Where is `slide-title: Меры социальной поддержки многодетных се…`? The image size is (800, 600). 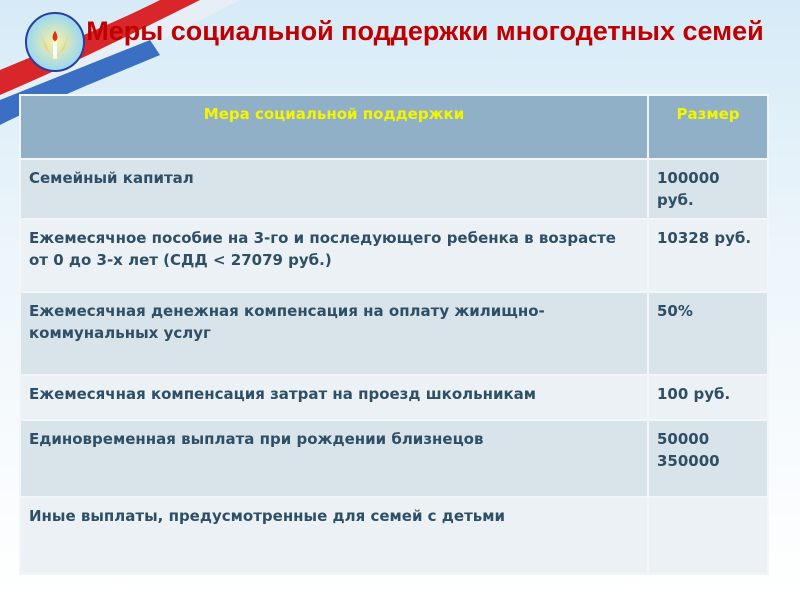 slide-title: Меры социальной поддержки многодетных се… is located at coordinates (425, 31).